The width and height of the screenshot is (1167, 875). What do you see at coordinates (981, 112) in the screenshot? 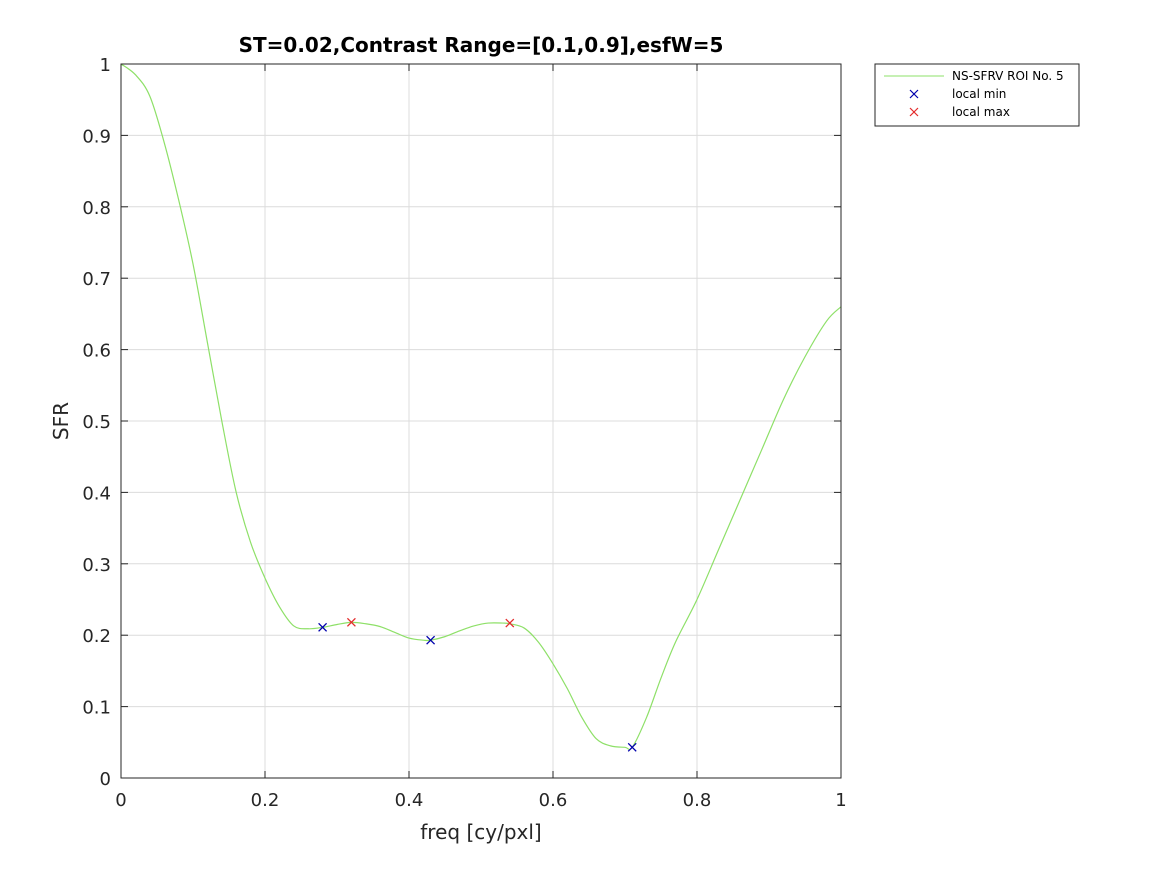
I see `legend-entry-local-max: local max` at bounding box center [981, 112].